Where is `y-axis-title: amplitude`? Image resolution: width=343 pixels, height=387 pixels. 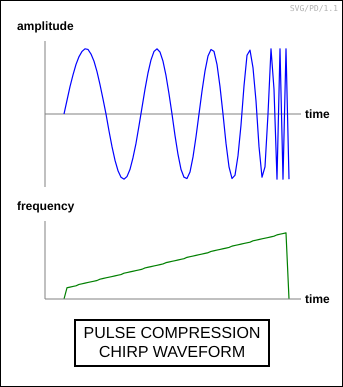
y-axis-title: amplitude is located at coordinates (45, 26).